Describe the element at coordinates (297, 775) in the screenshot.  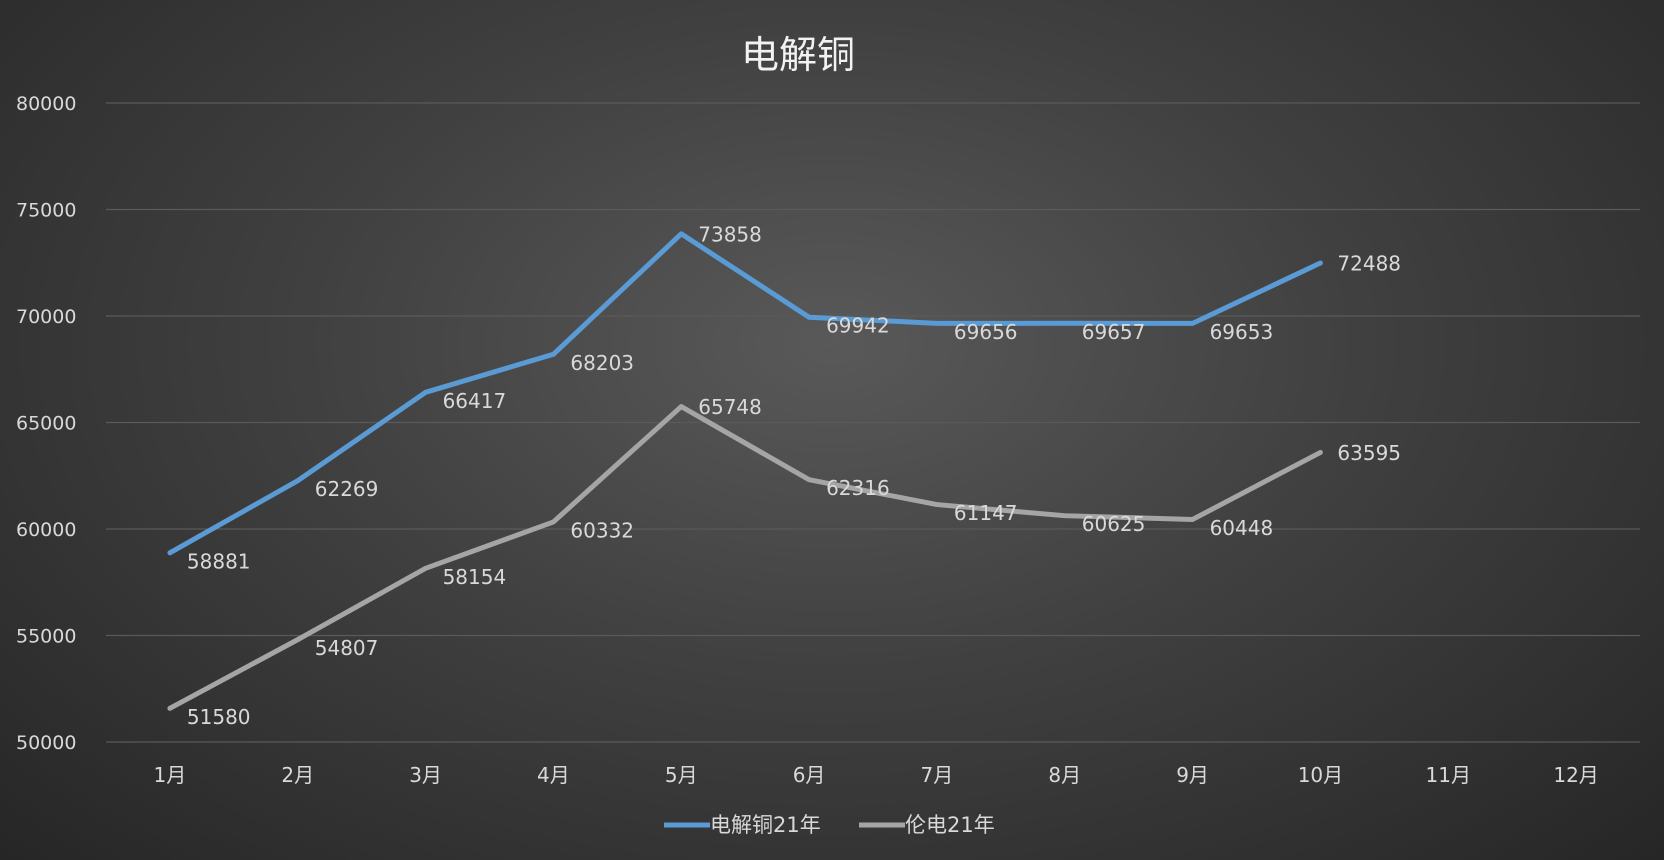
I see `x-tick-label: 2月` at that location.